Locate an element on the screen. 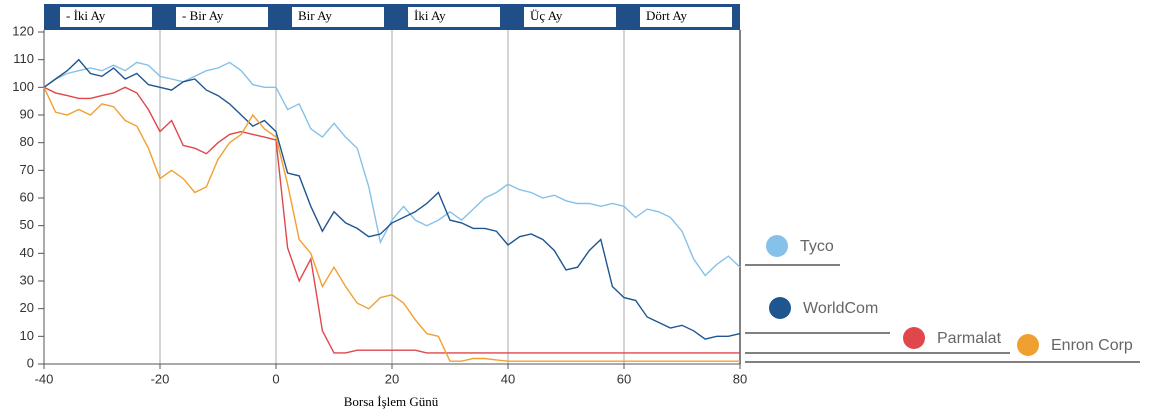 This screenshot has height=419, width=1158. legend-label: Enron Corp is located at coordinates (1092, 345).